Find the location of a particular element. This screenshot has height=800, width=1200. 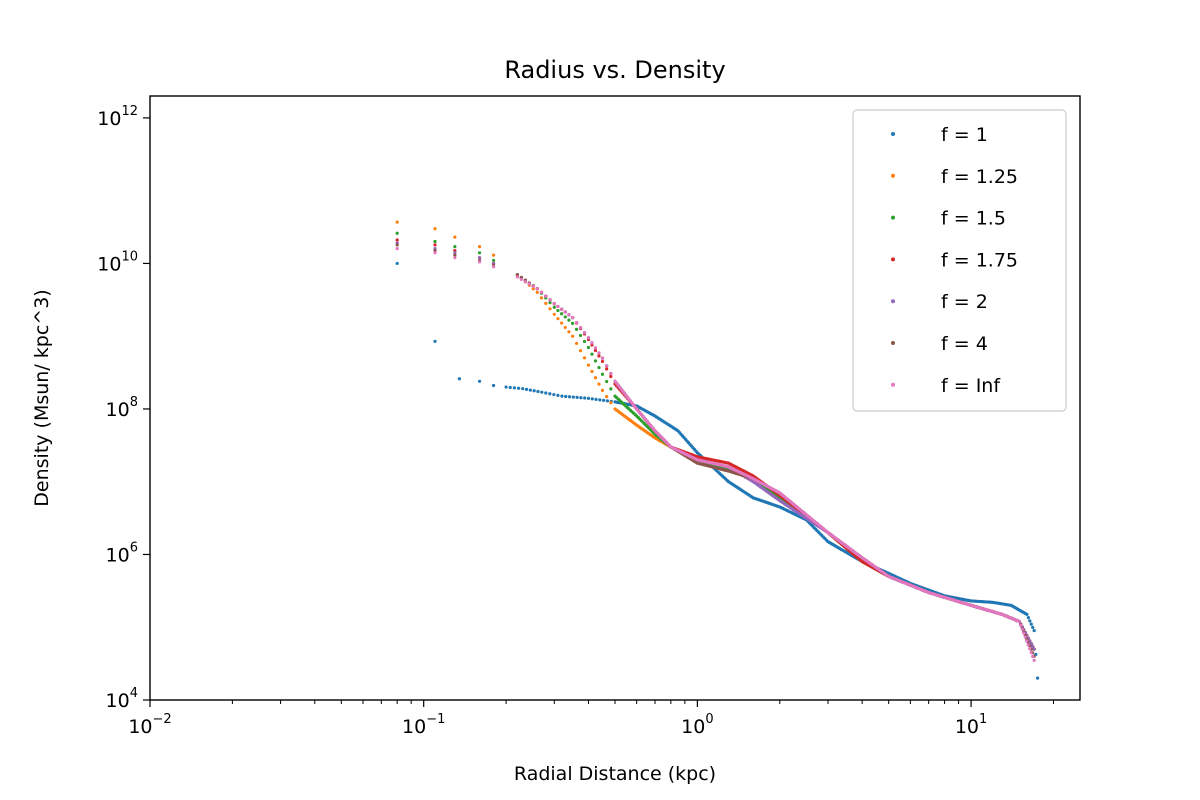

y-tick-exponent: 8 is located at coordinates (134, 402).